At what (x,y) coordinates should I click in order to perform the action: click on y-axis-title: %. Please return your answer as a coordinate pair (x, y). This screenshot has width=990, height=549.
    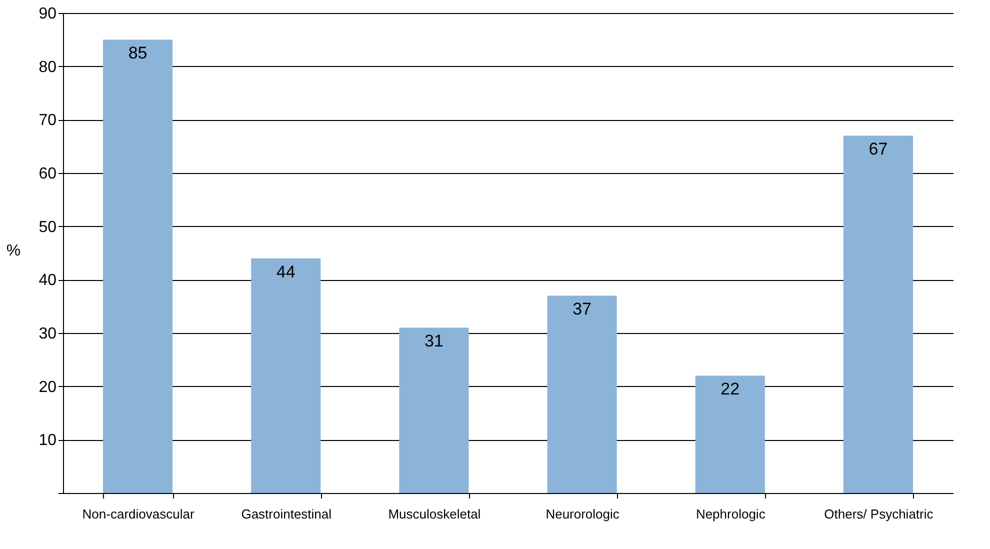
    Looking at the image, I should click on (13, 251).